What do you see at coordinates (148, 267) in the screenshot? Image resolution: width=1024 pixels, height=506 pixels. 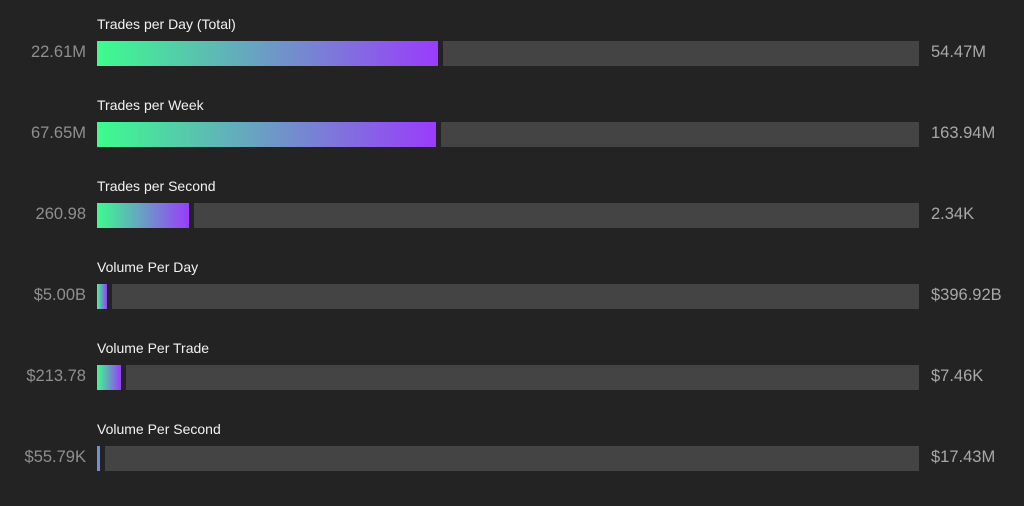 I see `metric-label: Volume Per Day` at bounding box center [148, 267].